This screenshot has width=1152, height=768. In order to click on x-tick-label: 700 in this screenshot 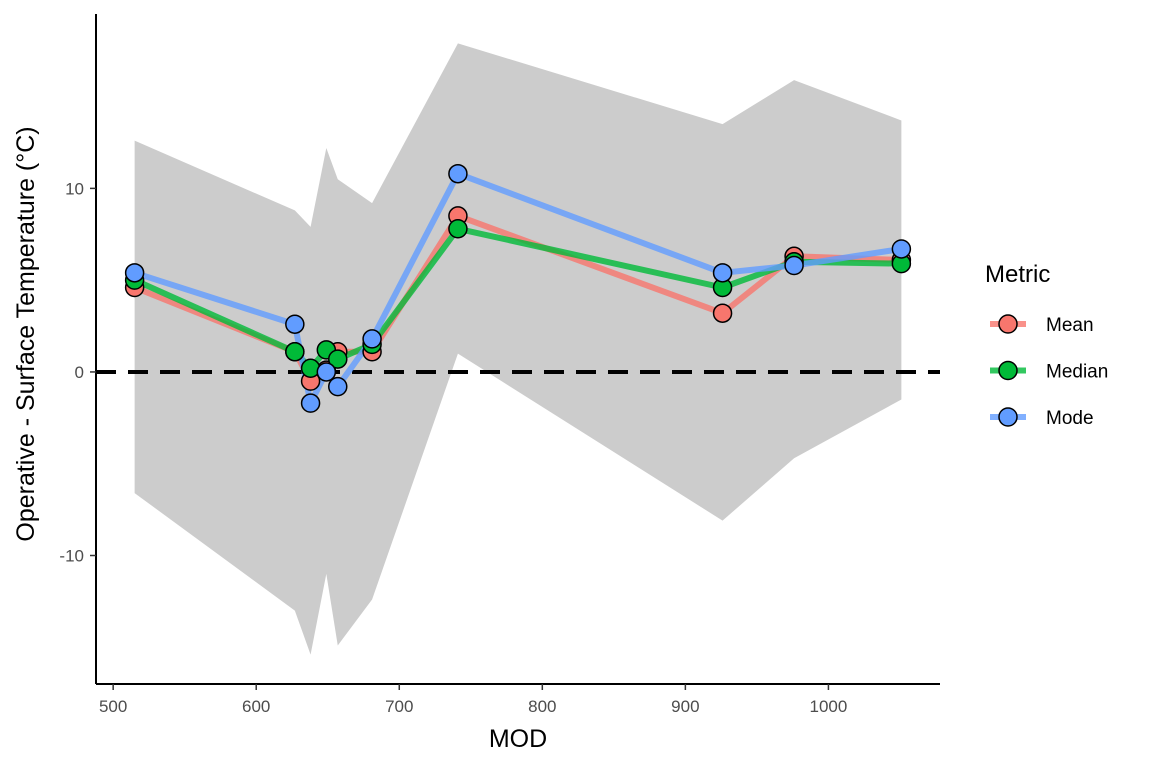, I will do `click(399, 706)`.